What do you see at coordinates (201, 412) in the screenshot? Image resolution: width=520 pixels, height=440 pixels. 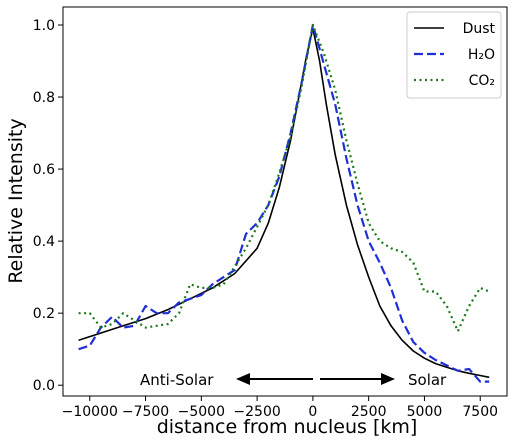 I see `x-tick-label: −5000` at bounding box center [201, 412].